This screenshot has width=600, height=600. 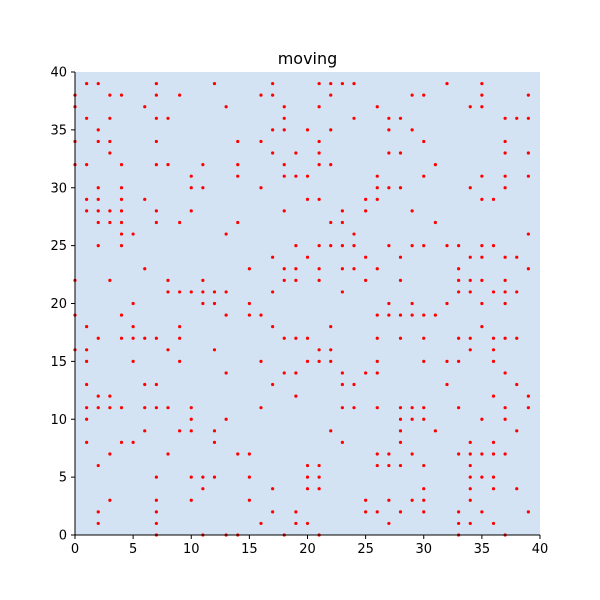 What do you see at coordinates (540, 549) in the screenshot?
I see `x-tick-label: 40` at bounding box center [540, 549].